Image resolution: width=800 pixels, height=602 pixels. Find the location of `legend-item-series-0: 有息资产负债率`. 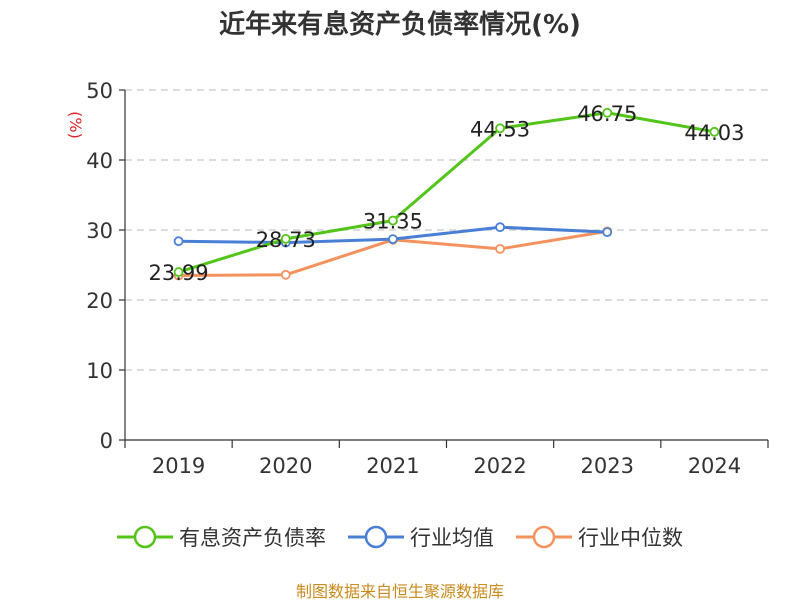

legend-item-series-0: 有息资产负债率 is located at coordinates (221, 537).